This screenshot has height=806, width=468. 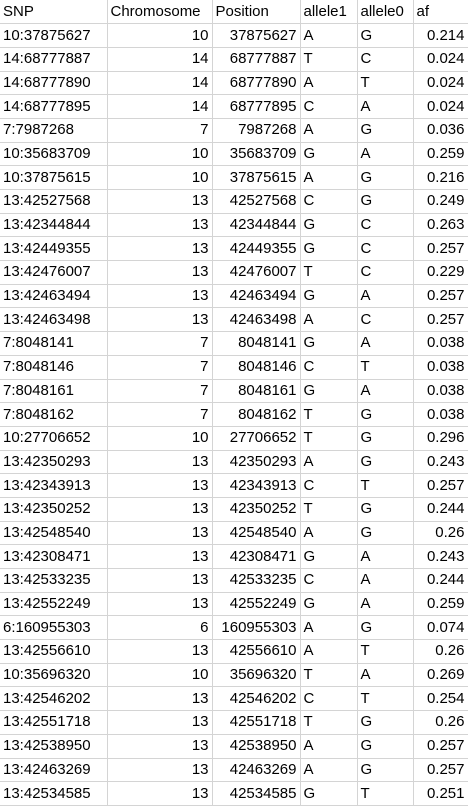 I want to click on snp-cell: 7:8048161, so click(x=54, y=391).